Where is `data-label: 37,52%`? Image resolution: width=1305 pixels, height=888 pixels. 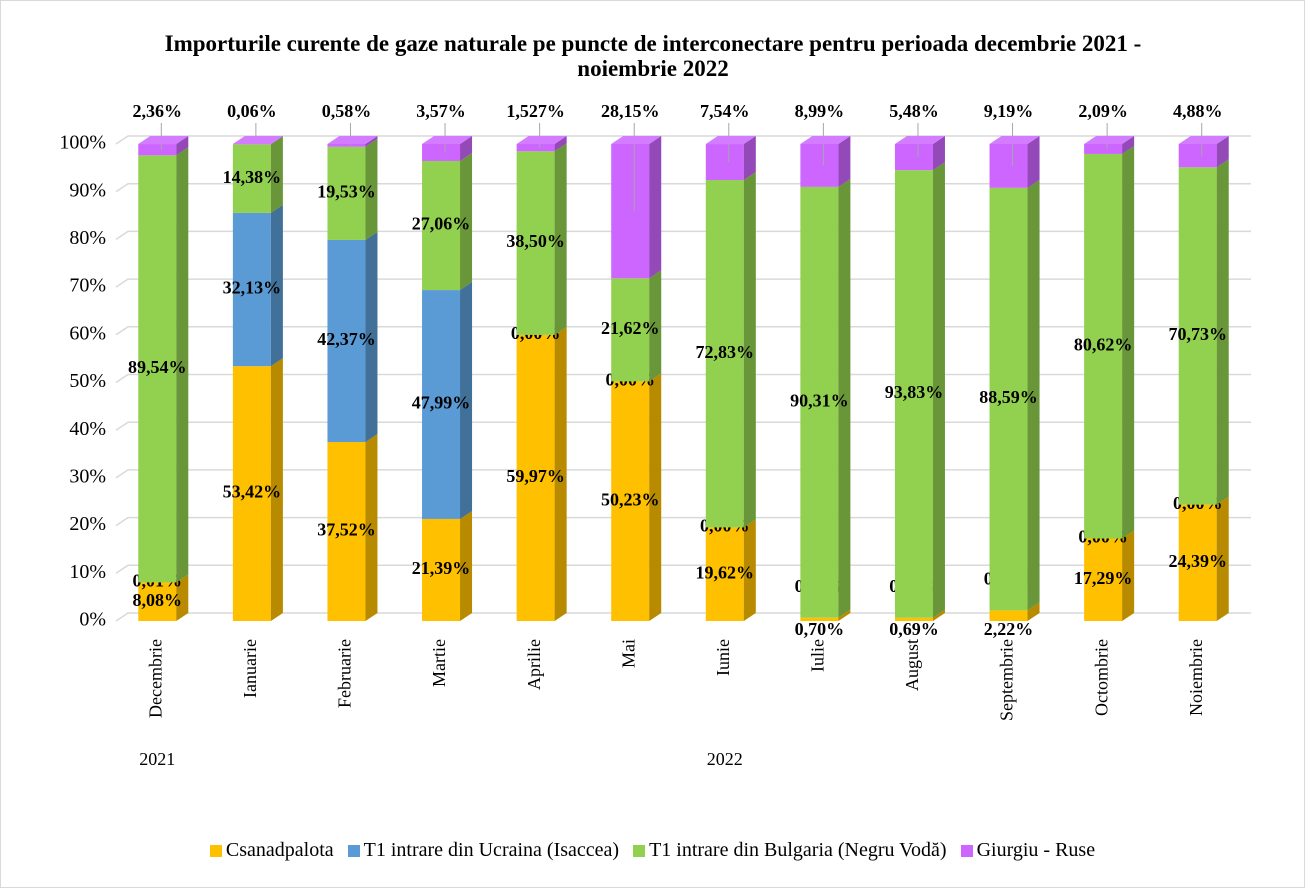 data-label: 37,52% is located at coordinates (346, 530).